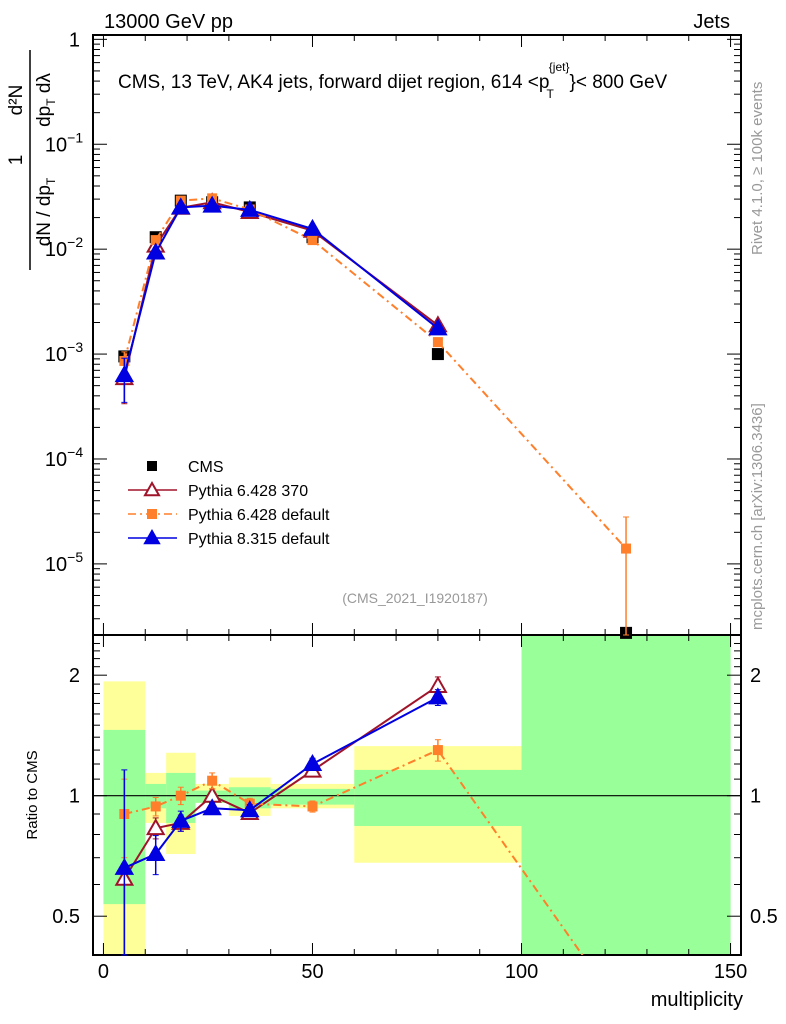 This screenshot has width=786, height=1024. Describe the element at coordinates (103, 972) in the screenshot. I see `x-tick-label: 0` at that location.